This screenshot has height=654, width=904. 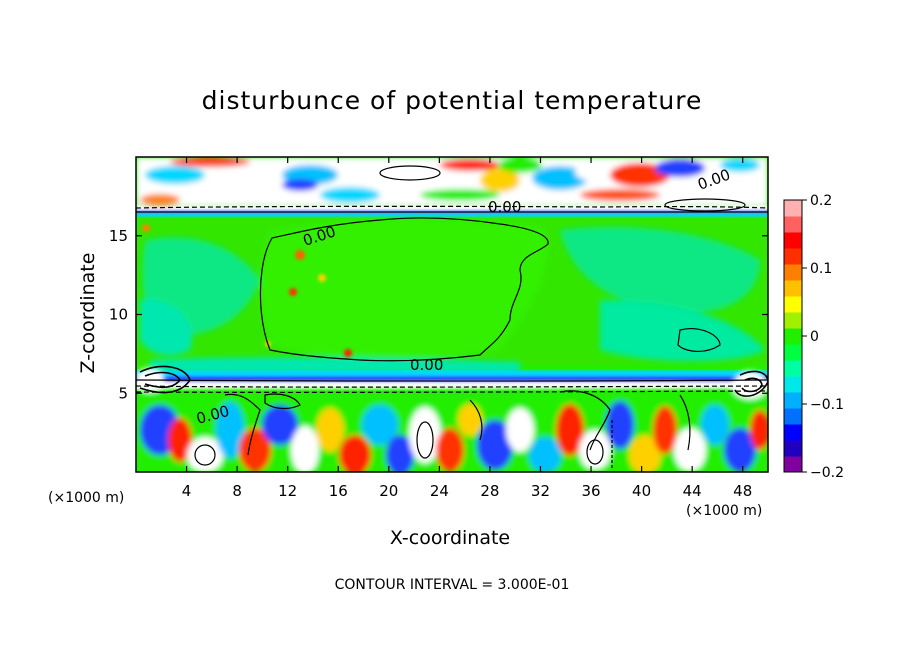 I want to click on x-tick-label: 20, so click(x=388, y=491).